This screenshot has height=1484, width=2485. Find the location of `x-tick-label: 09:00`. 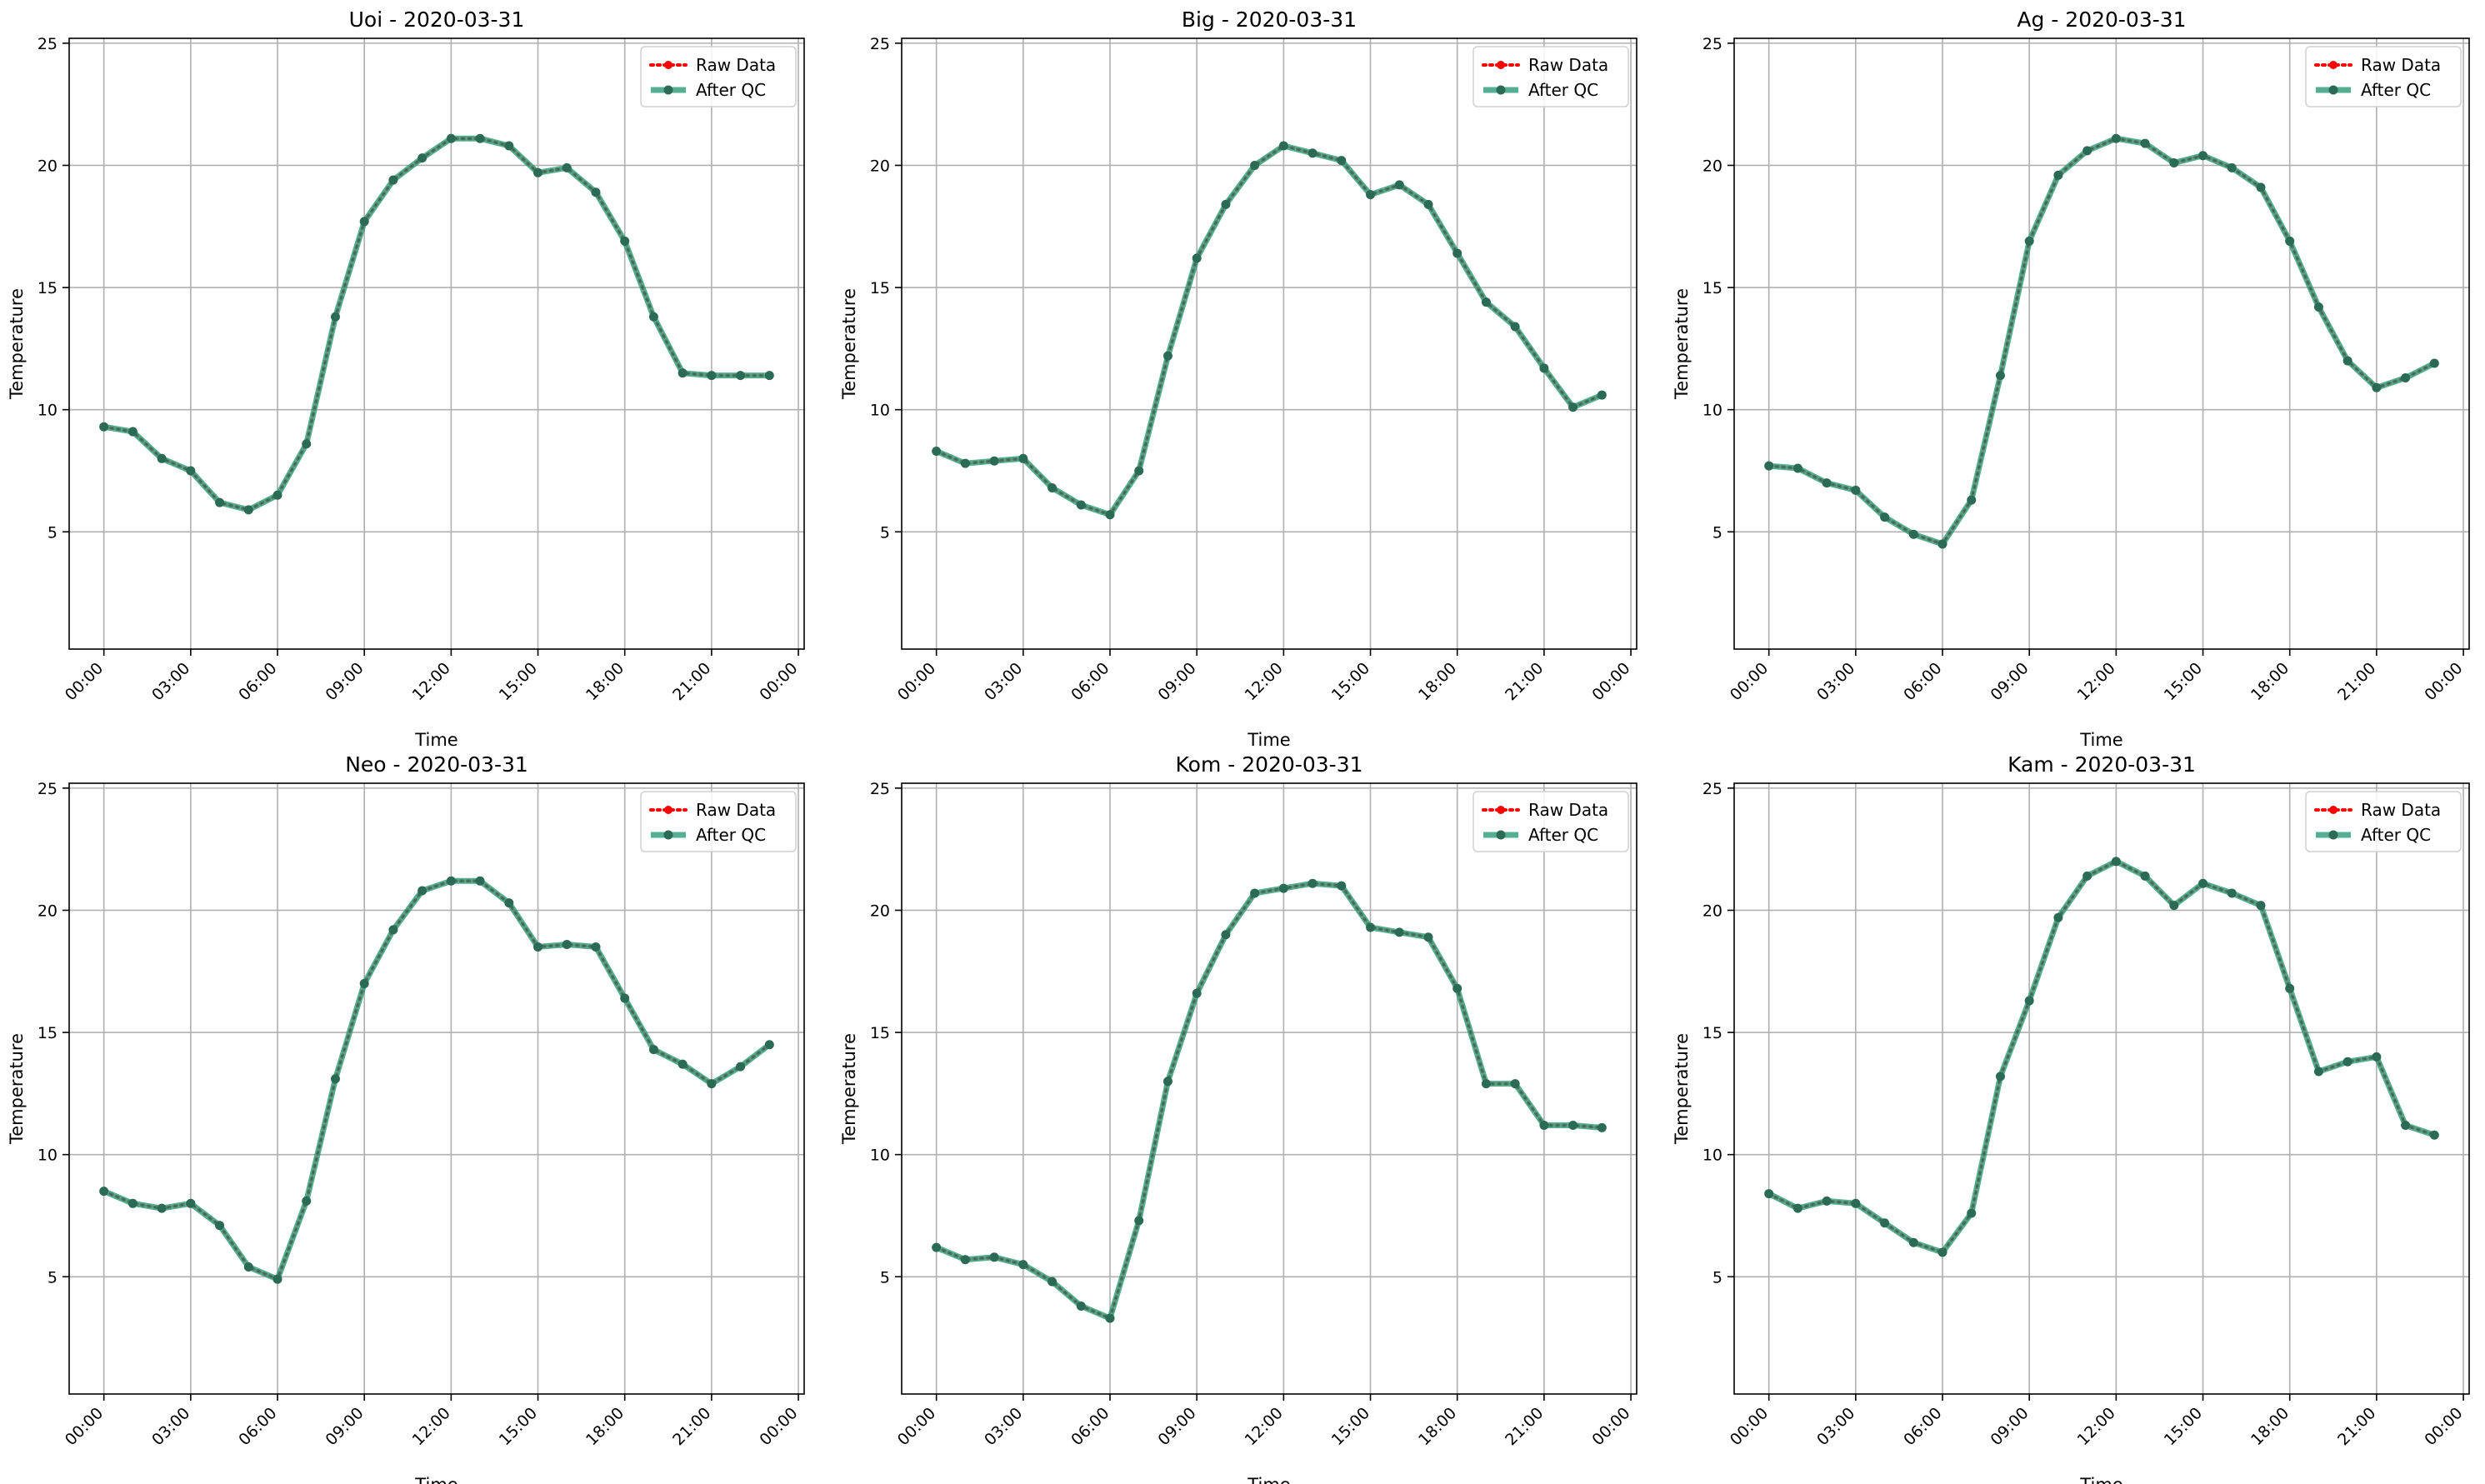

x-tick-label: 09:00 is located at coordinates (2010, 681).